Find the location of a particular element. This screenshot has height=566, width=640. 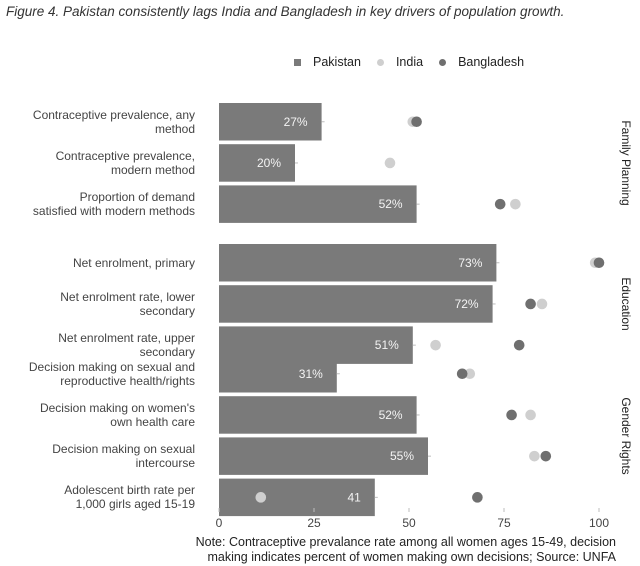

legend-item-india: India is located at coordinates (400, 62).